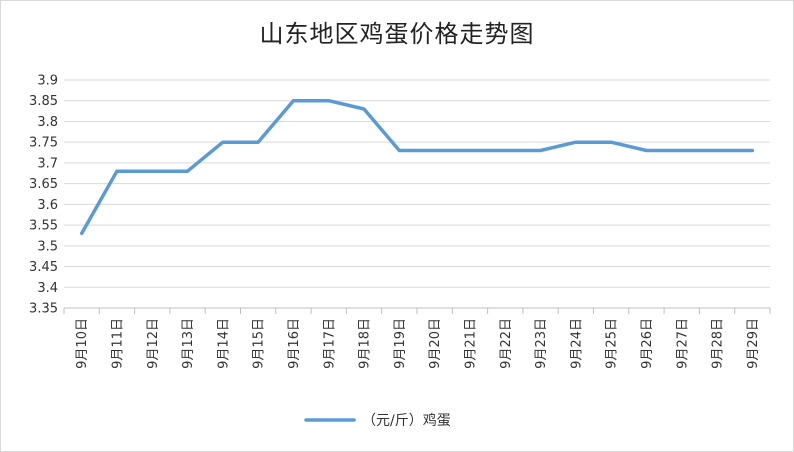 The width and height of the screenshot is (794, 452). What do you see at coordinates (47, 163) in the screenshot?
I see `y-tick-label: 3.7` at bounding box center [47, 163].